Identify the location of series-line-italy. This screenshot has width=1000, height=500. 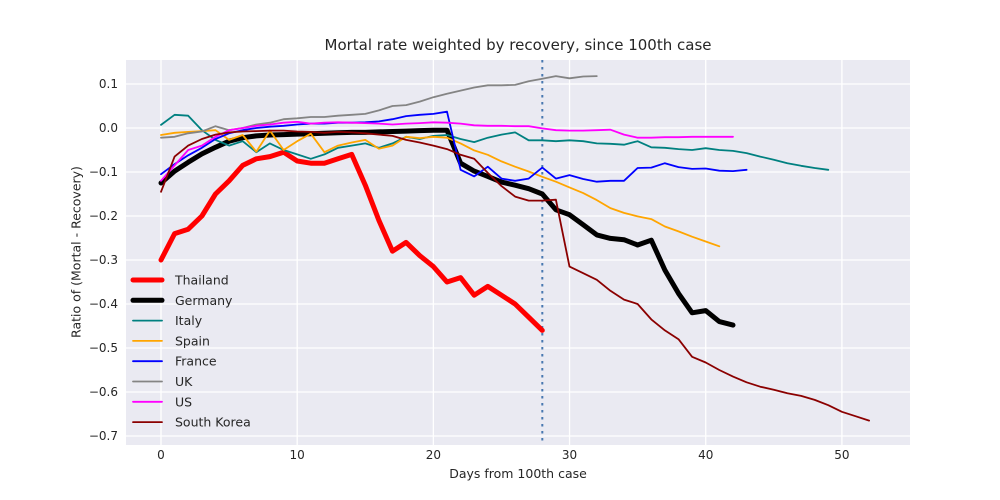
(495, 142).